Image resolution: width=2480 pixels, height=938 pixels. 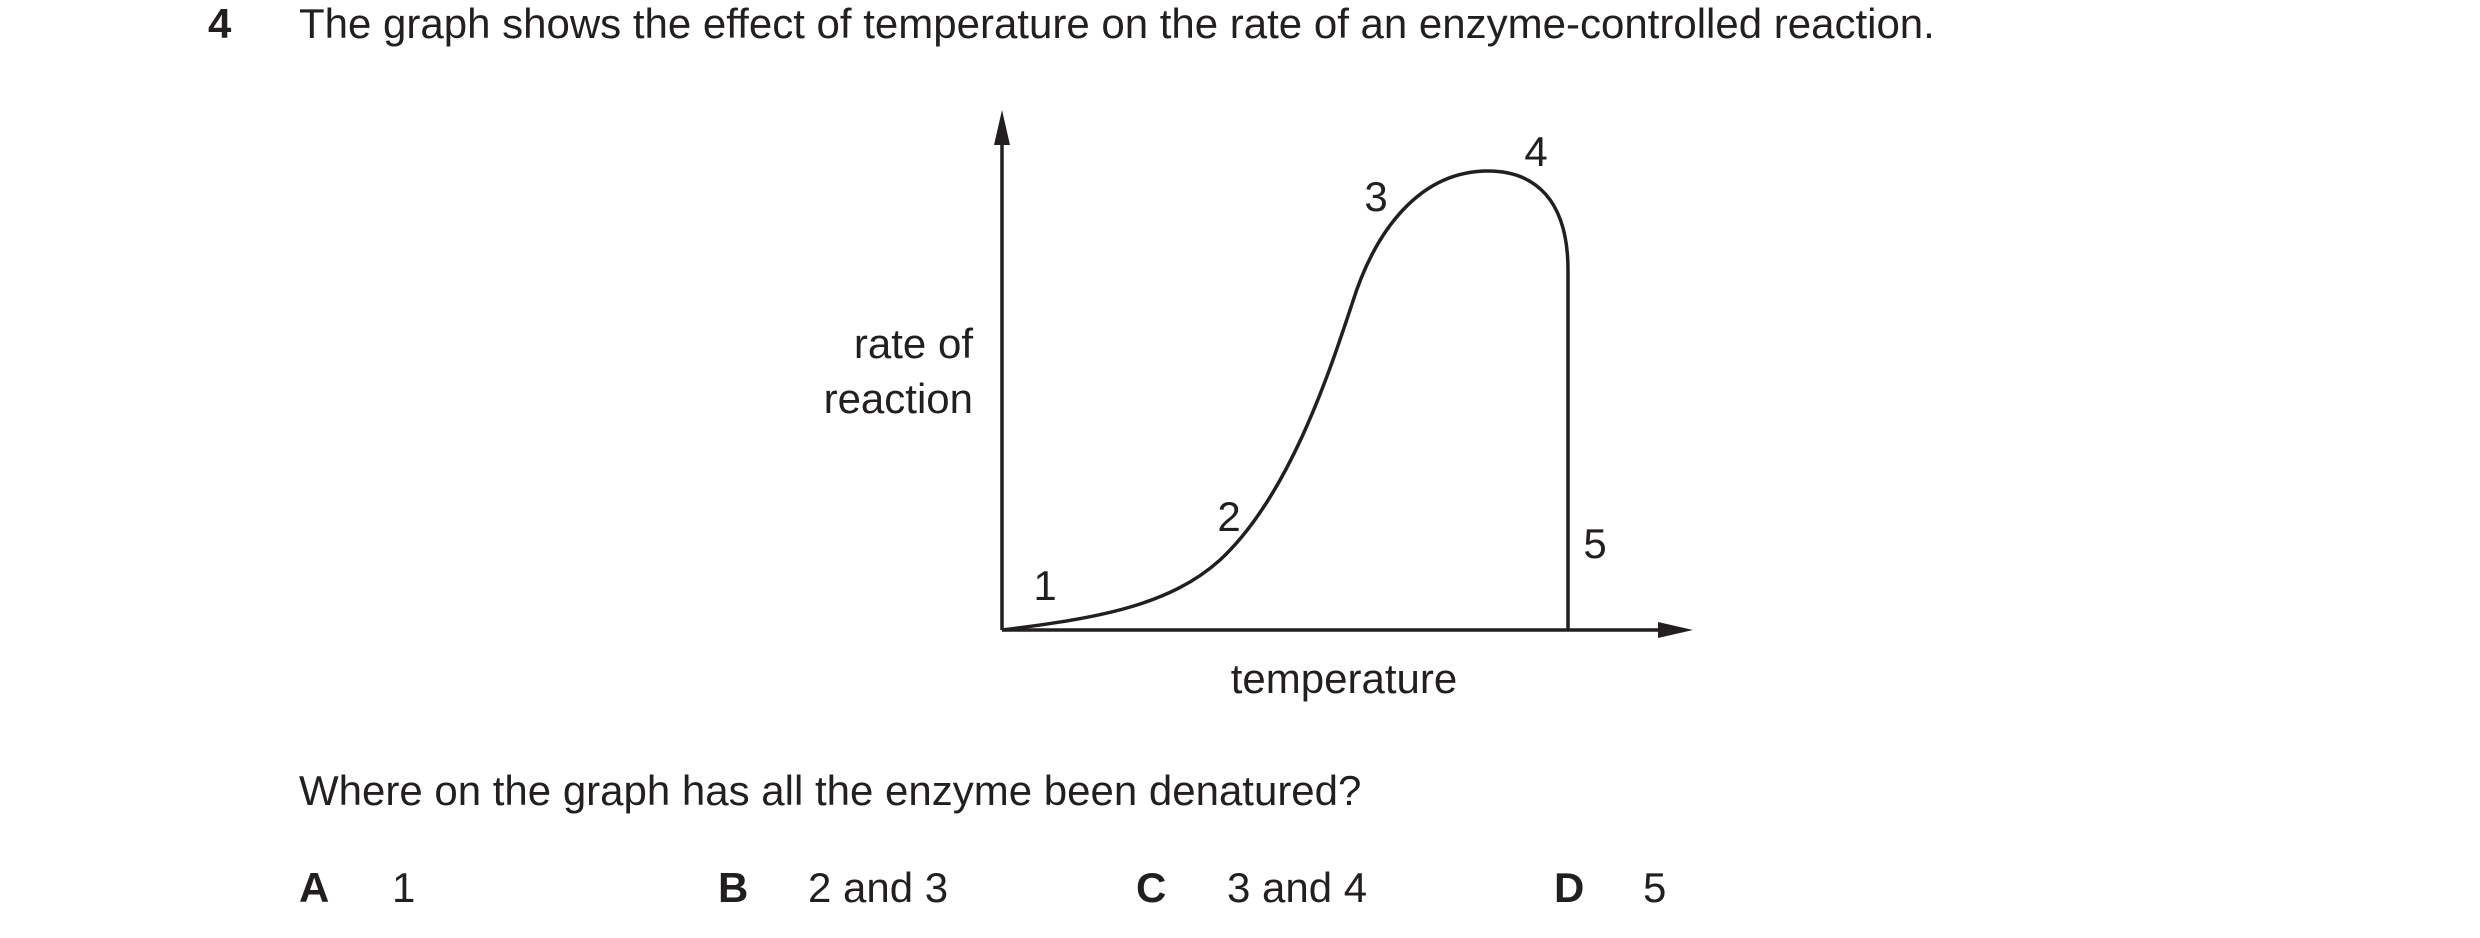 I want to click on point-label: 5, so click(x=1594, y=543).